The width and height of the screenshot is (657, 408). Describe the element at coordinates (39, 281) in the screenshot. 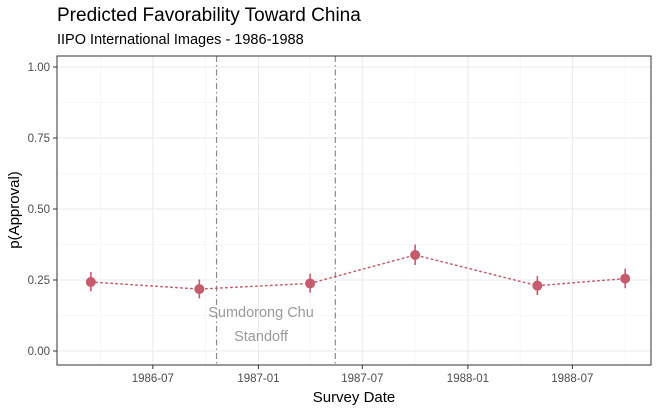

I see `y-tick-label: 0.25` at that location.